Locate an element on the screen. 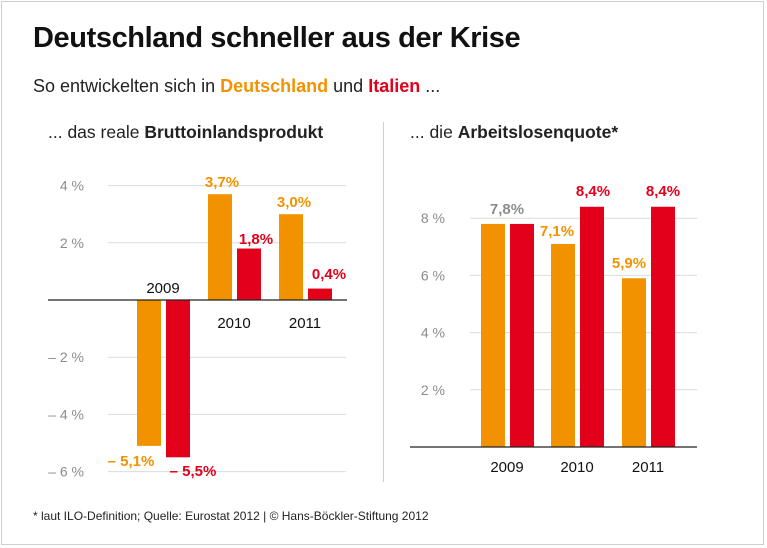  unemployment-panel-title-prefix: ... die is located at coordinates (431, 132).